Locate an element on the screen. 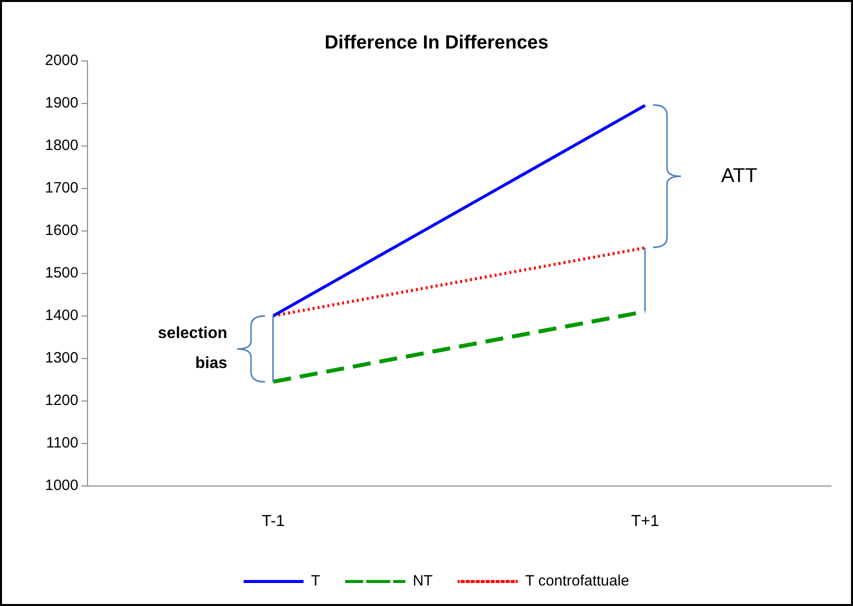  annotation: selection bias is located at coordinates (192, 349).